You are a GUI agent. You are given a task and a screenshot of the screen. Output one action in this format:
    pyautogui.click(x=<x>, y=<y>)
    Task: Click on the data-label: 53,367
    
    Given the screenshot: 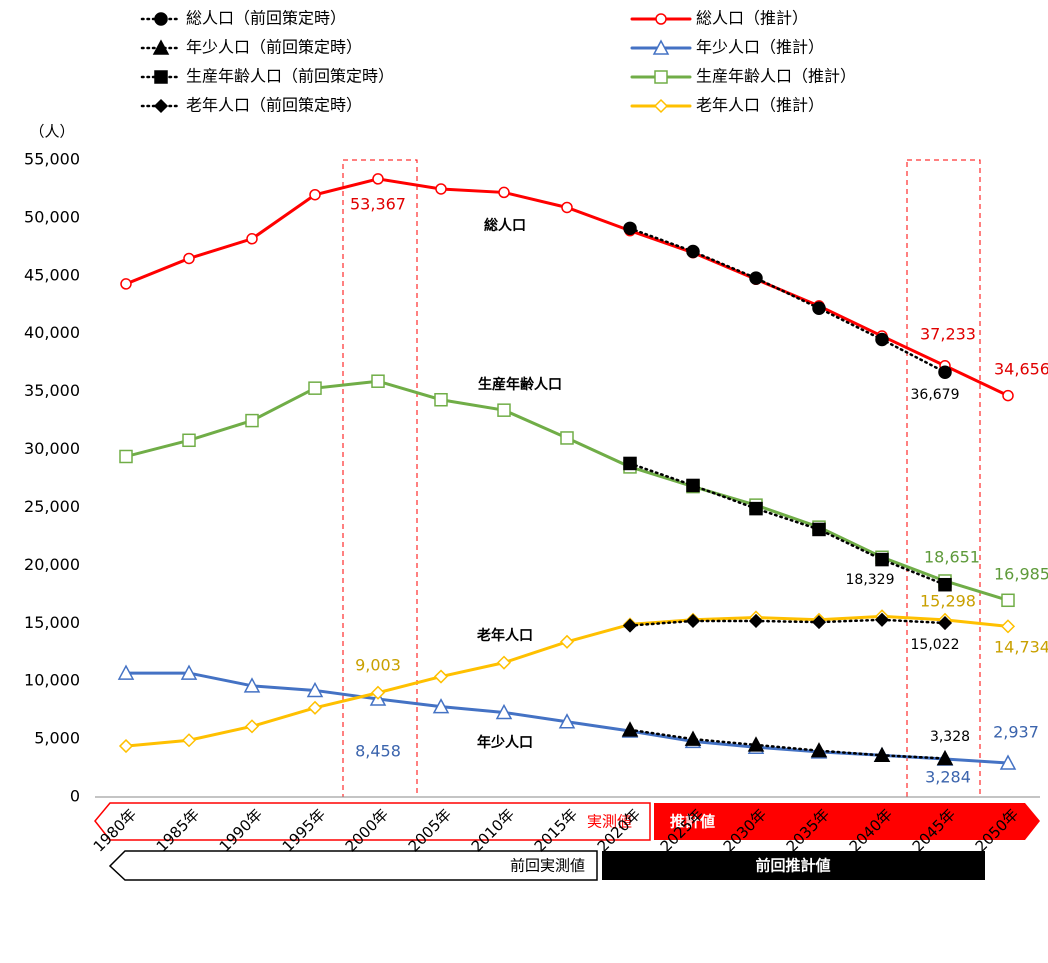 What is the action you would take?
    pyautogui.click(x=378, y=204)
    